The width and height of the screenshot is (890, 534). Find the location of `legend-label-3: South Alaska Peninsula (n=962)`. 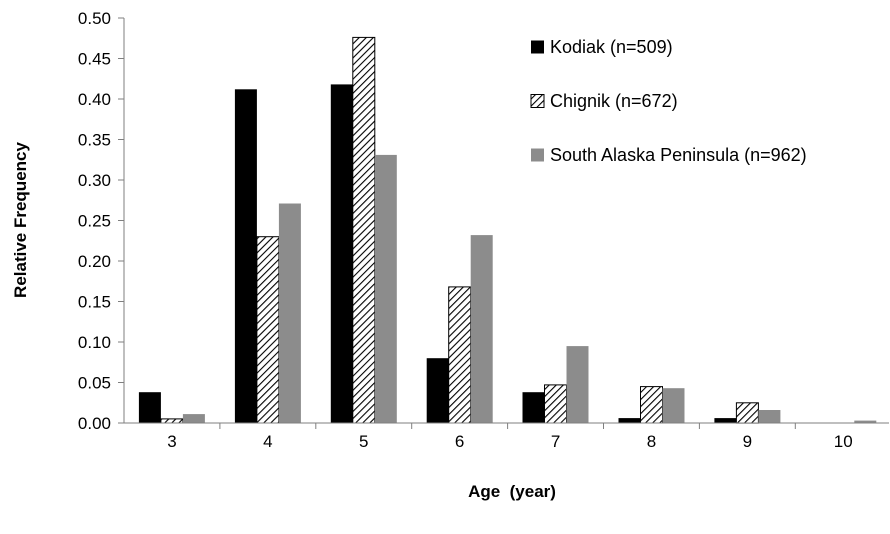

legend-label-3: South Alaska Peninsula (n=962) is located at coordinates (678, 155).